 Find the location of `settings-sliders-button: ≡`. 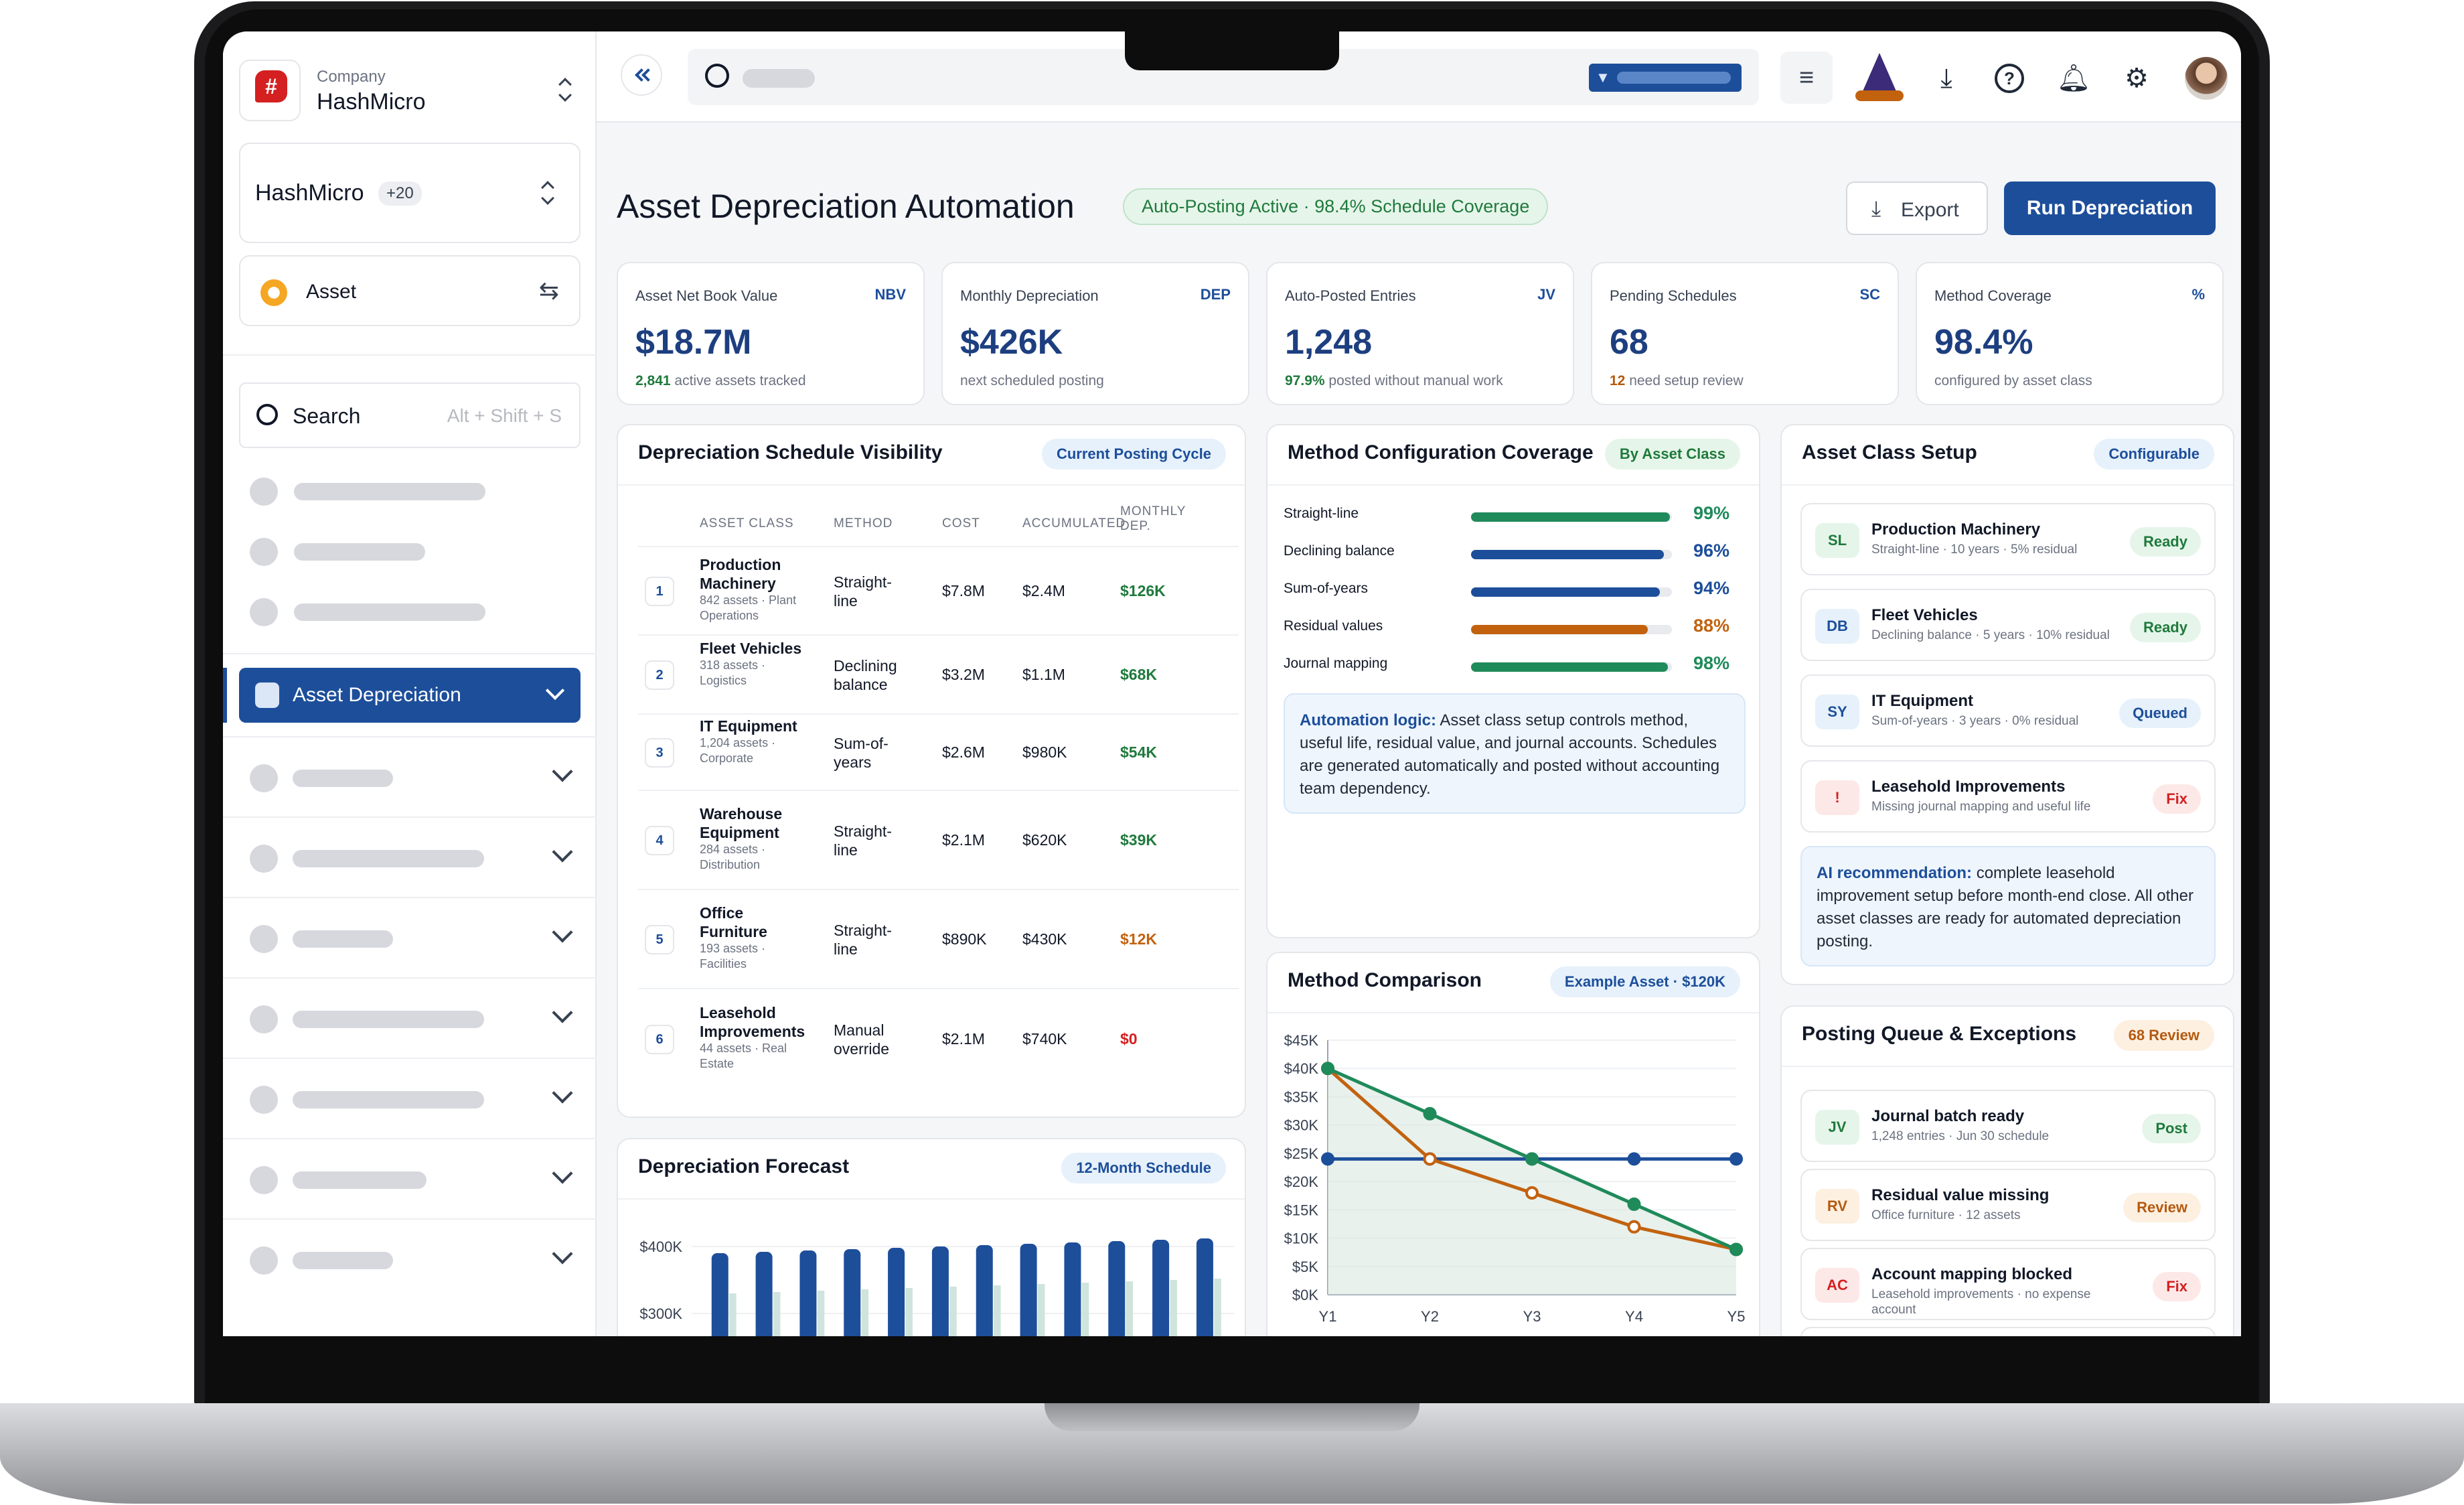

settings-sliders-button: ≡ is located at coordinates (1806, 78).